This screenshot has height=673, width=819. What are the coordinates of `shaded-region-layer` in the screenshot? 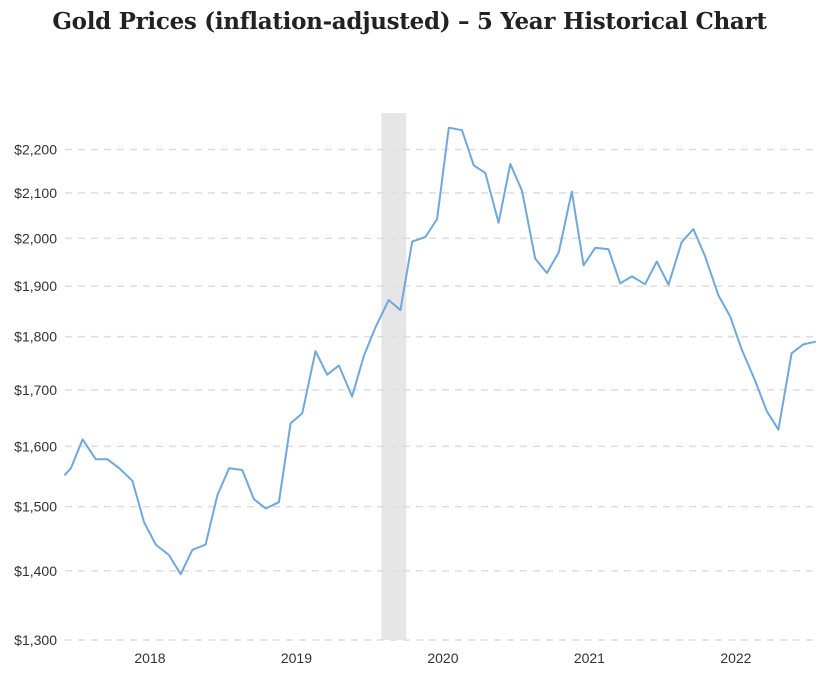 It's located at (394, 376).